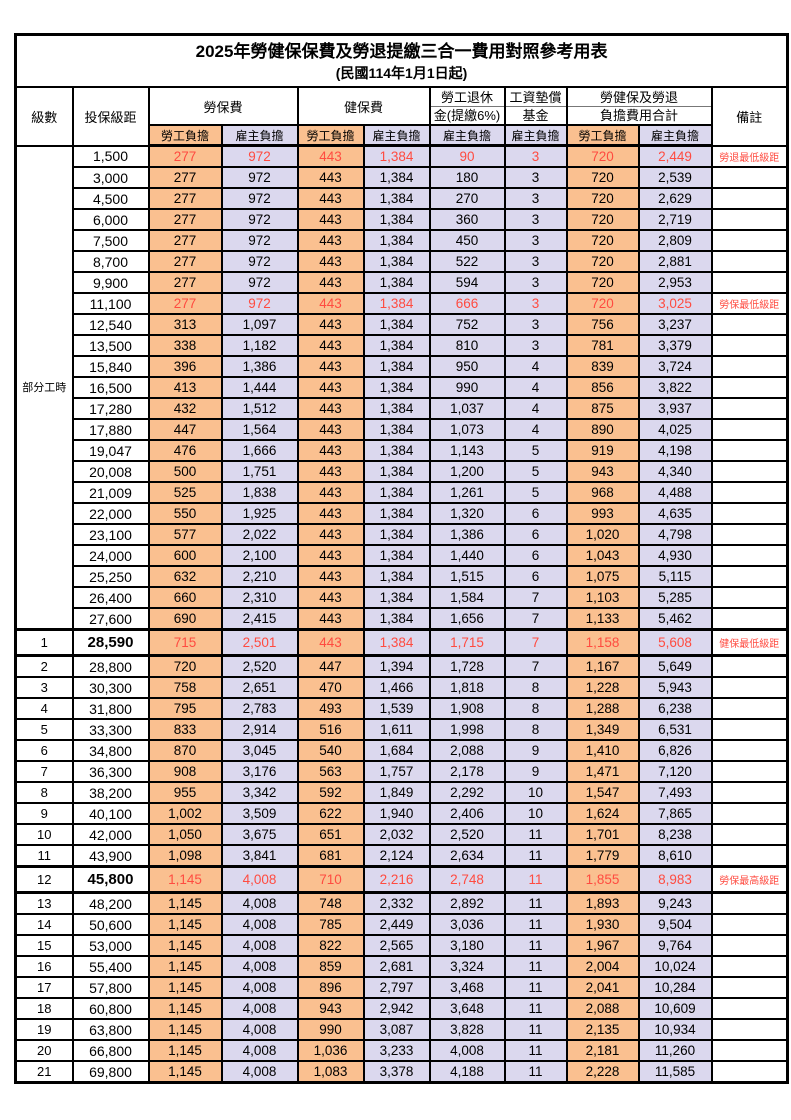 The height and width of the screenshot is (1120, 791). I want to click on wage-fund-employer-cell: 5, so click(535, 450).